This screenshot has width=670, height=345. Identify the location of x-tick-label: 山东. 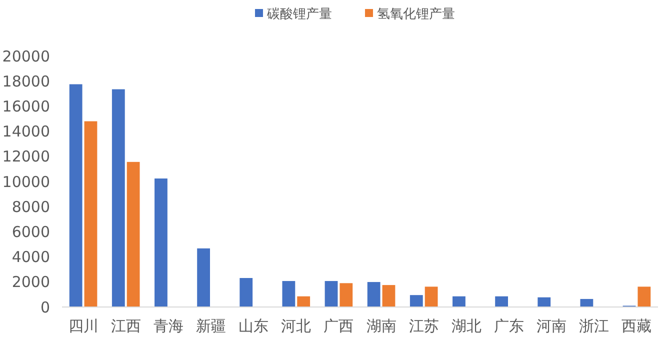
(253, 326).